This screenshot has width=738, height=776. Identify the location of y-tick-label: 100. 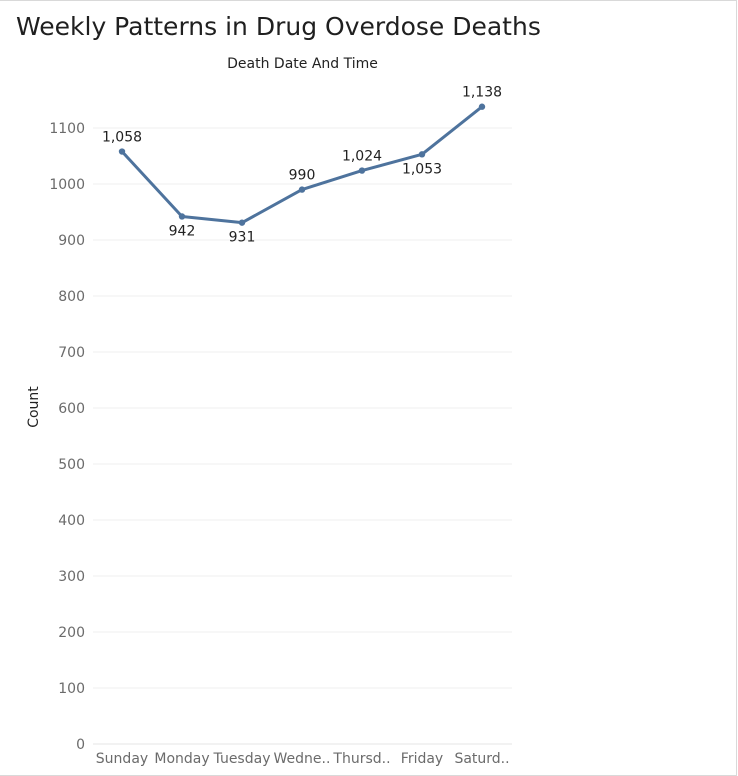
(71, 689).